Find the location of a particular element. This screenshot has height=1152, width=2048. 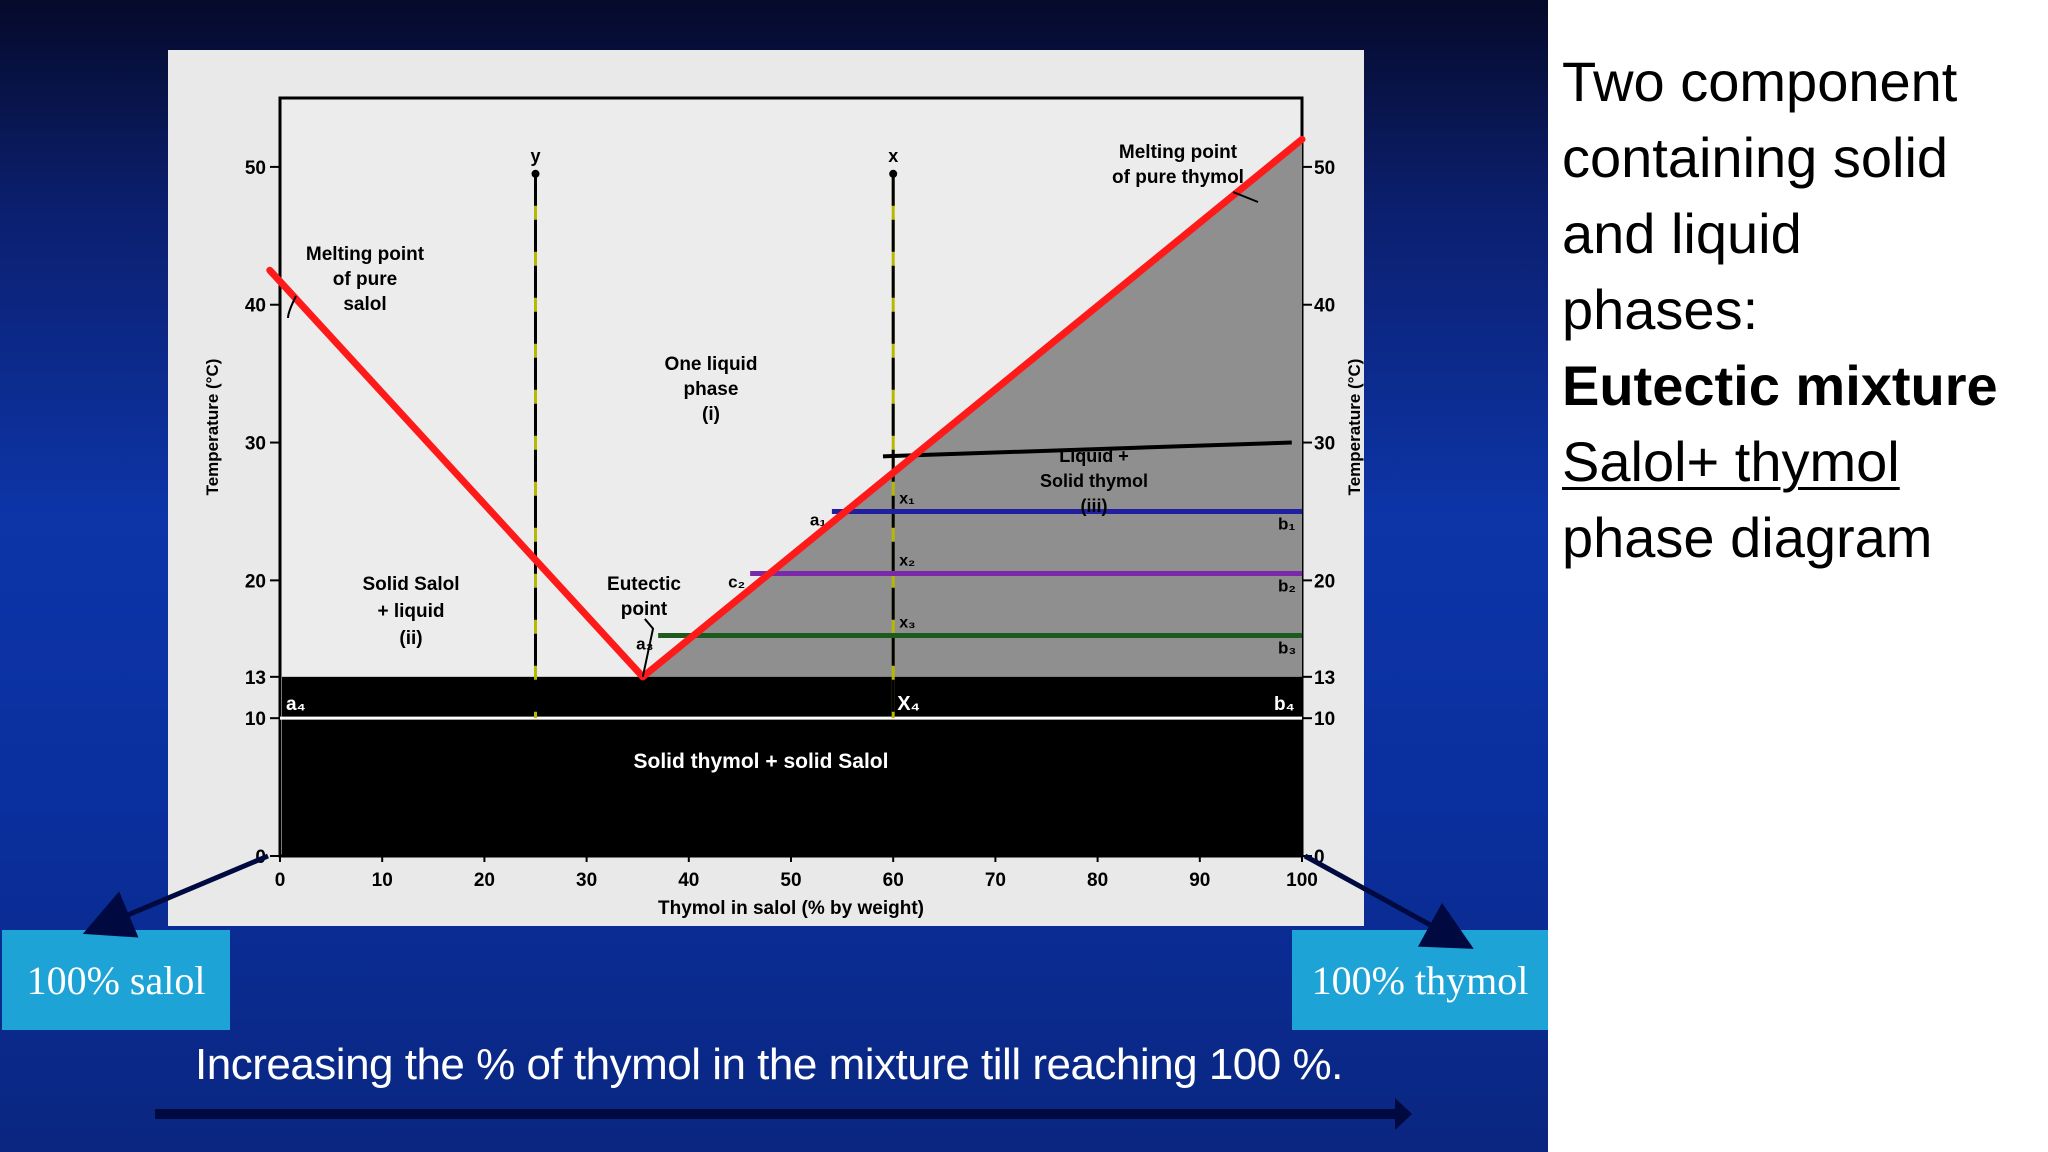

eutectic-label-line-1: Eutectic is located at coordinates (644, 584).